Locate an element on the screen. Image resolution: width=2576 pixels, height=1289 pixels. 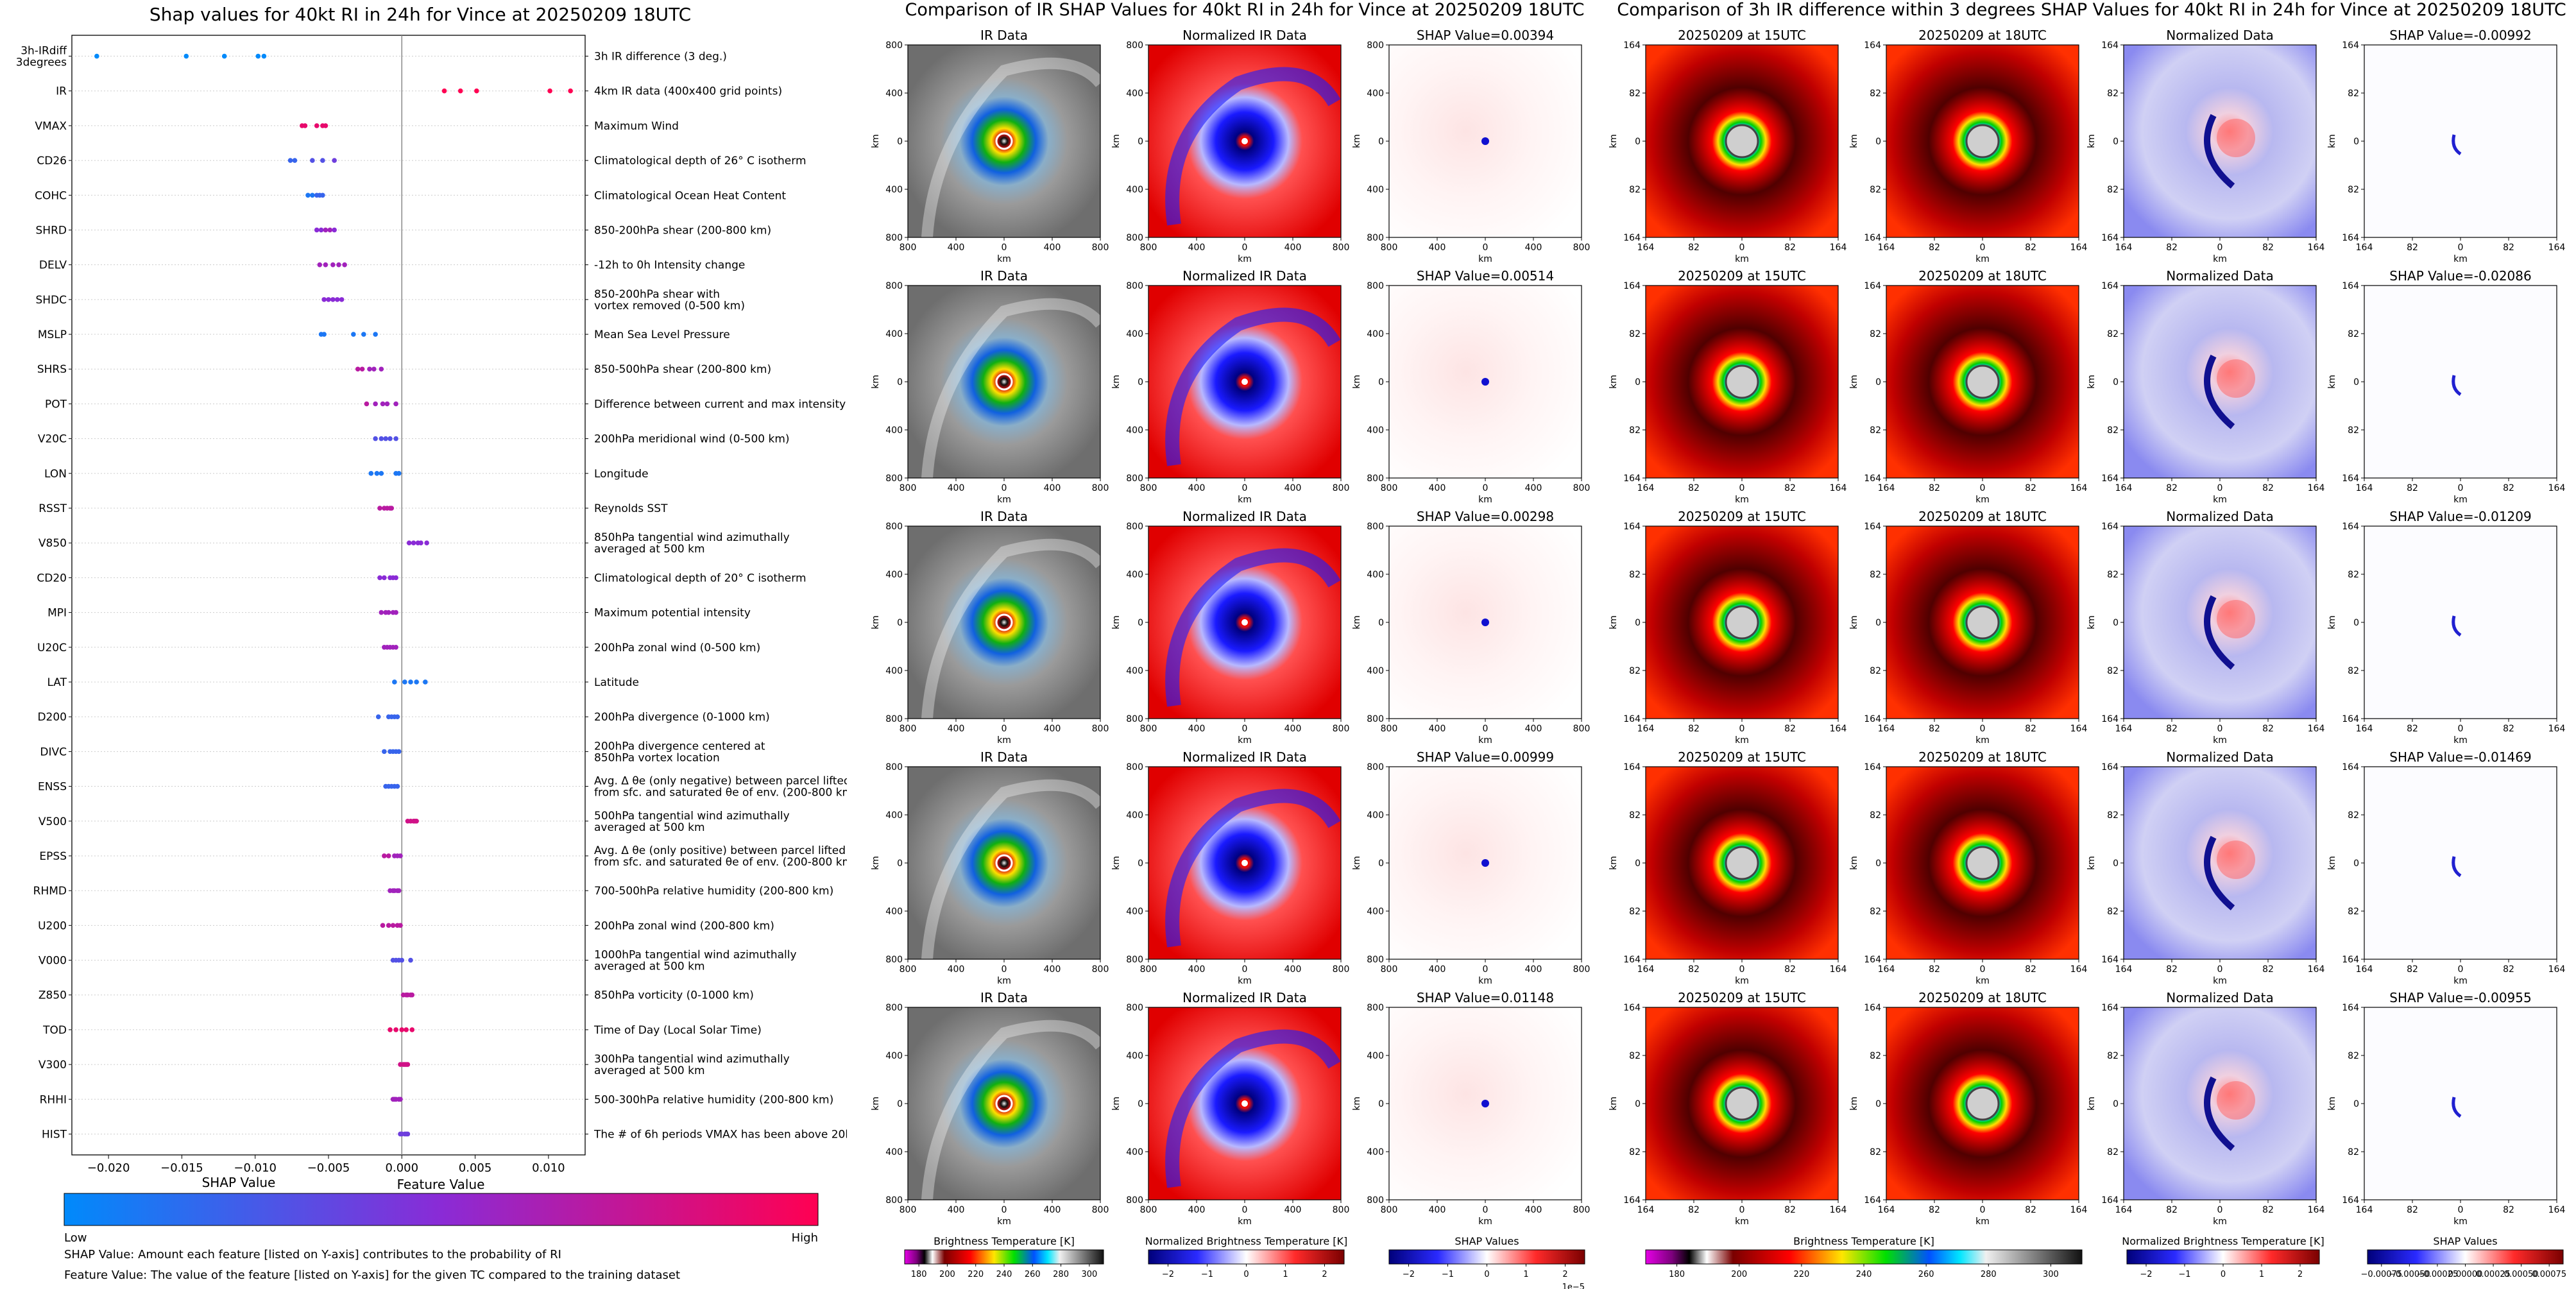
feature-label: LON is located at coordinates (55, 474).